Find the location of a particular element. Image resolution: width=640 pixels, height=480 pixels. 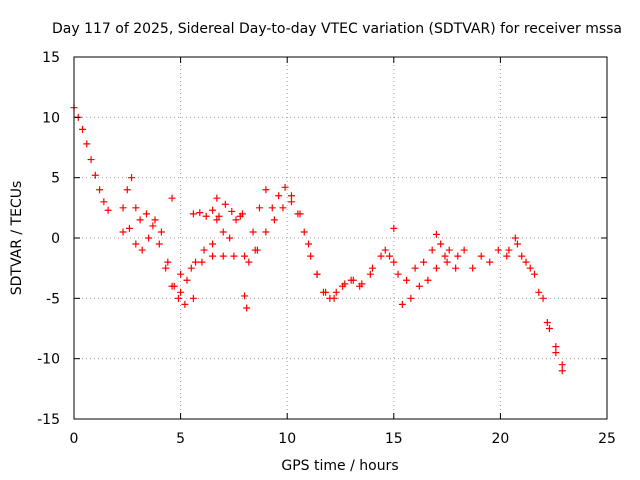

series-track-I is located at coordinates (415, 262).